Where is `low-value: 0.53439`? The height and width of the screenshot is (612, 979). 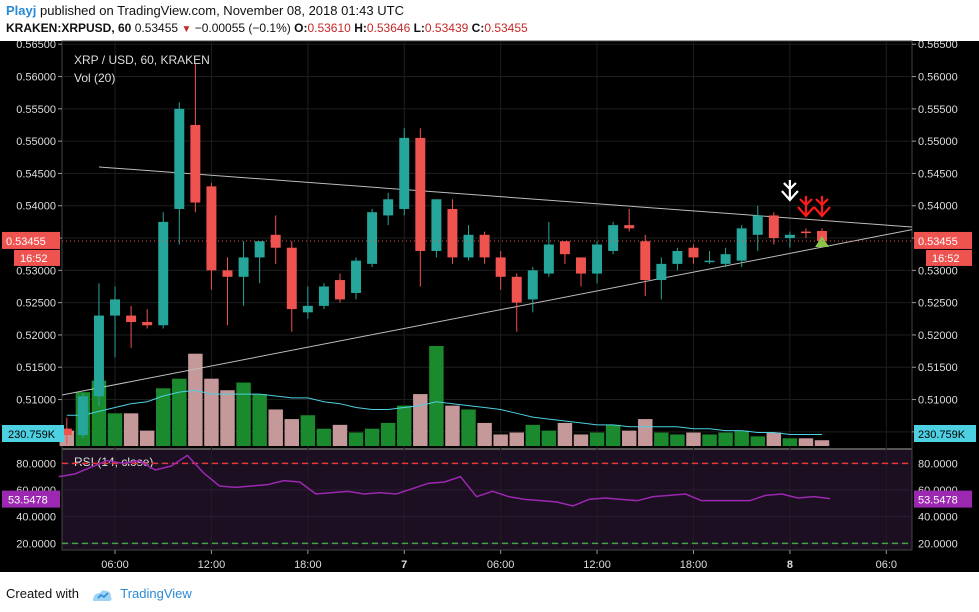 low-value: 0.53439 is located at coordinates (446, 28).